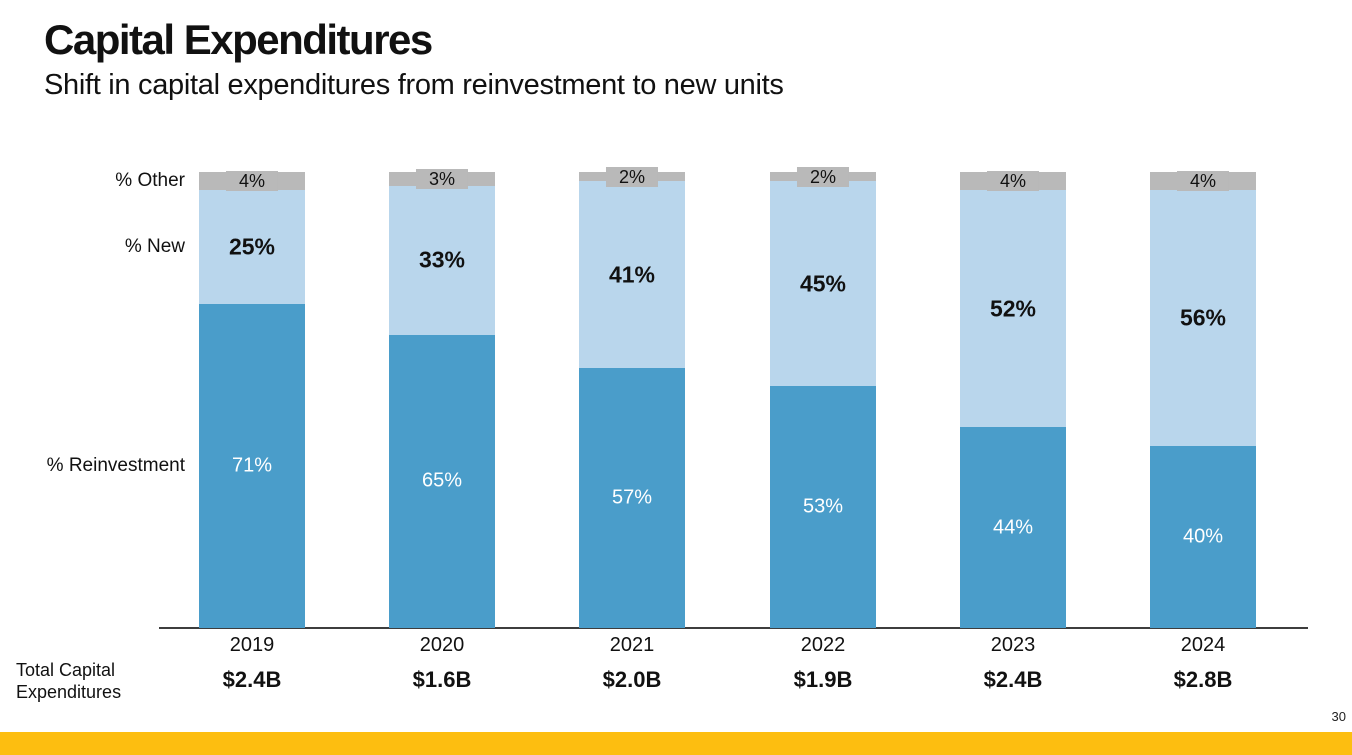  Describe the element at coordinates (115, 466) in the screenshot. I see `series-label-reinvestment: % Reinvestment` at that location.